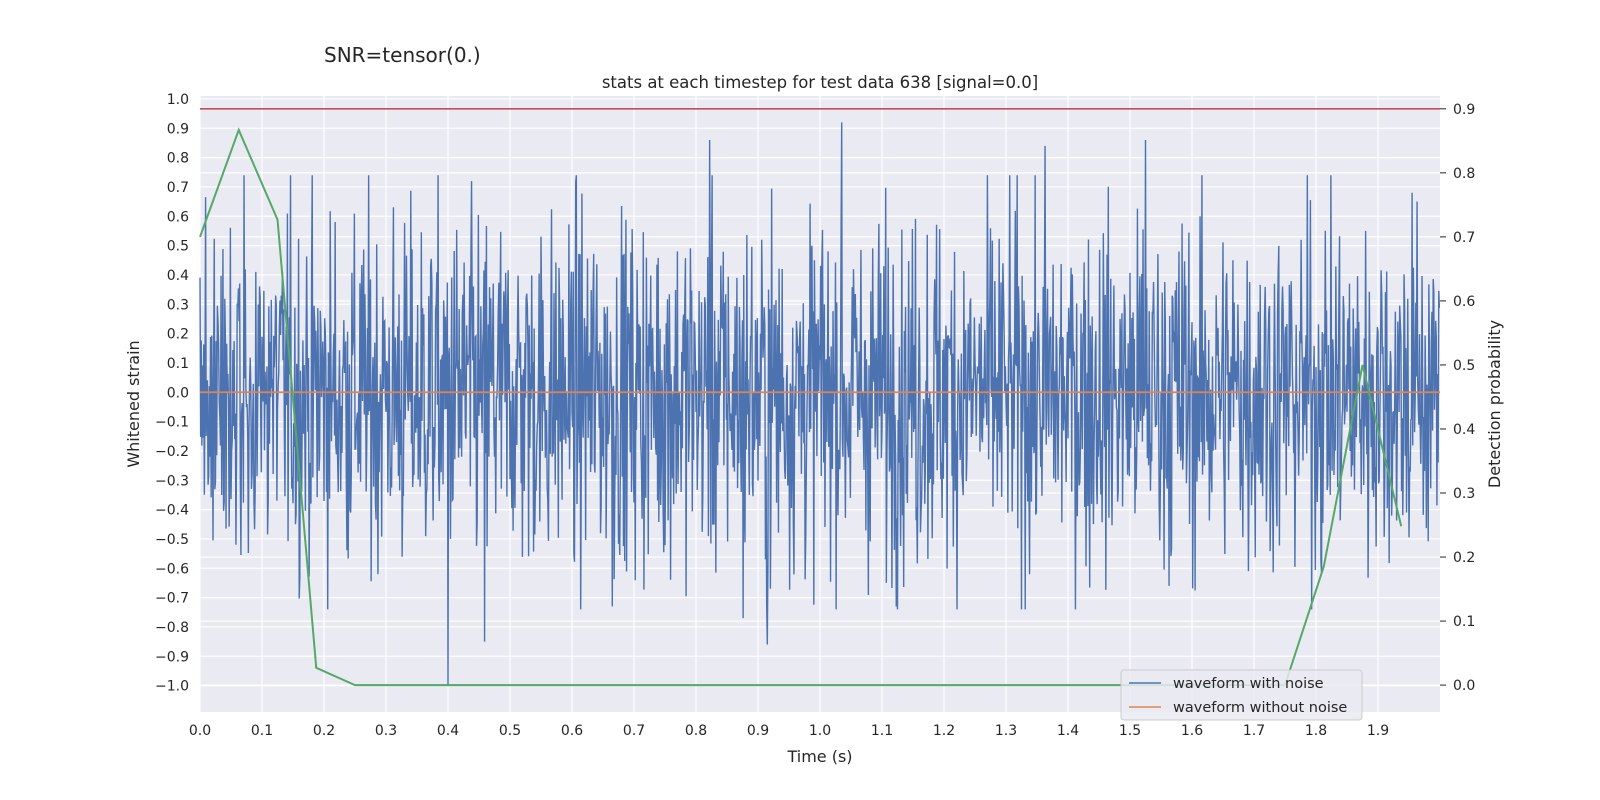 Image resolution: width=1600 pixels, height=800 pixels. What do you see at coordinates (634, 731) in the screenshot?
I see `x-tick-label: 0.7` at bounding box center [634, 731].